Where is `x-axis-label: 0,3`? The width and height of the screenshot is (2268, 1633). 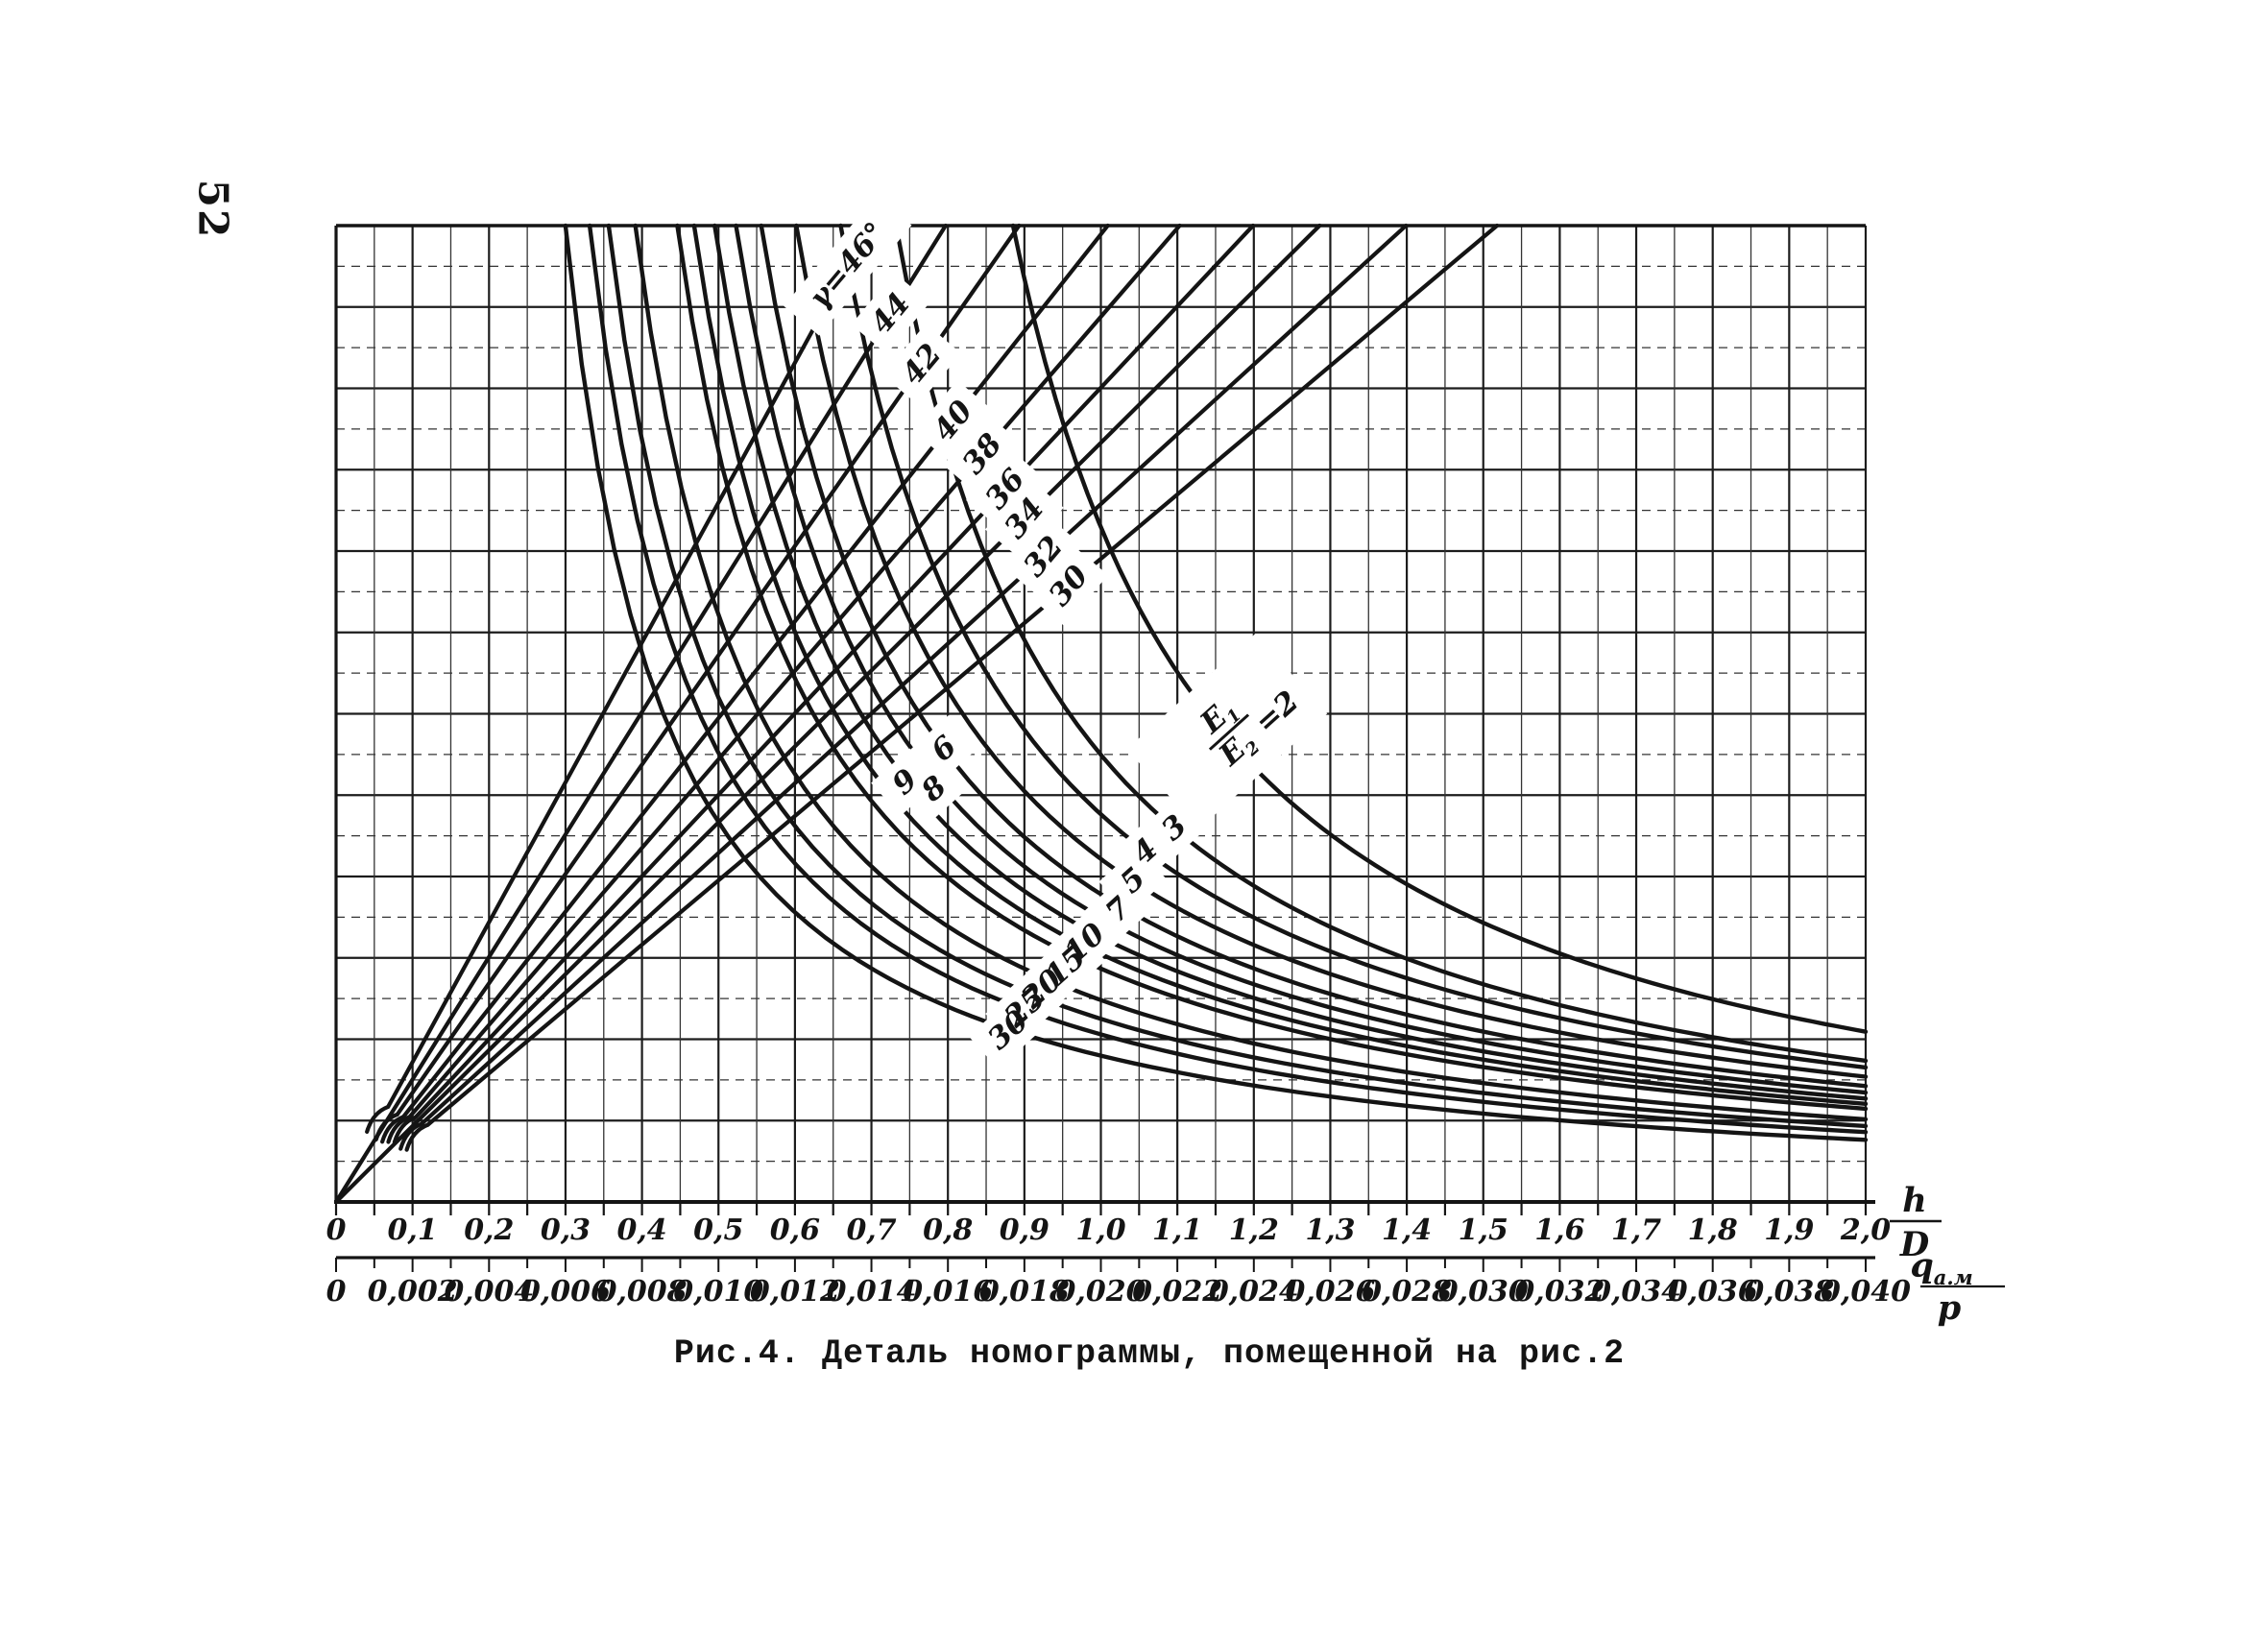 x-axis-label: 0,3 is located at coordinates (566, 1230).